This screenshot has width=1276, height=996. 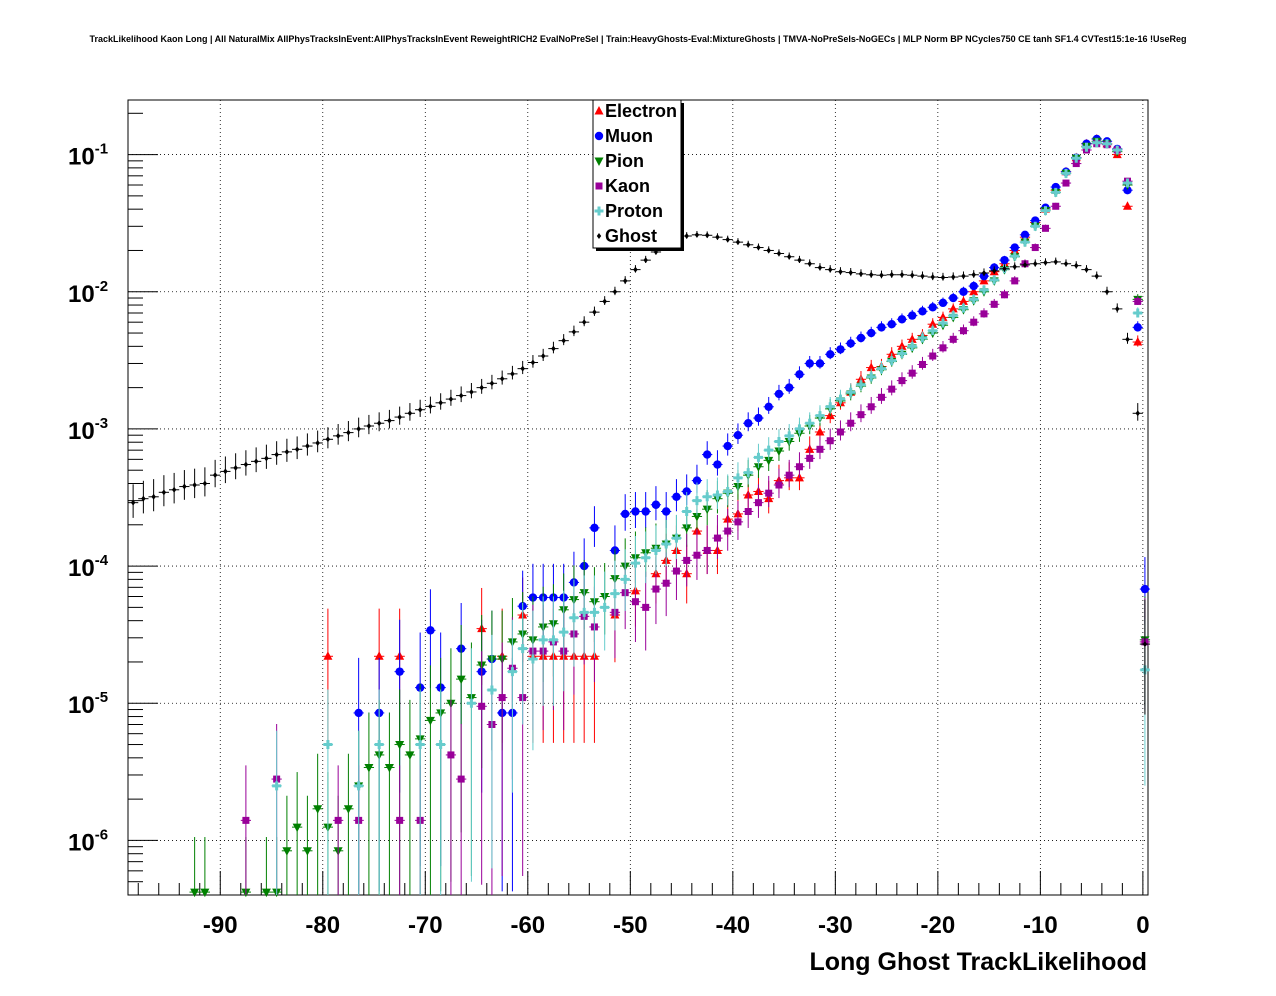 What do you see at coordinates (599, 110) in the screenshot?
I see `legend-marker` at bounding box center [599, 110].